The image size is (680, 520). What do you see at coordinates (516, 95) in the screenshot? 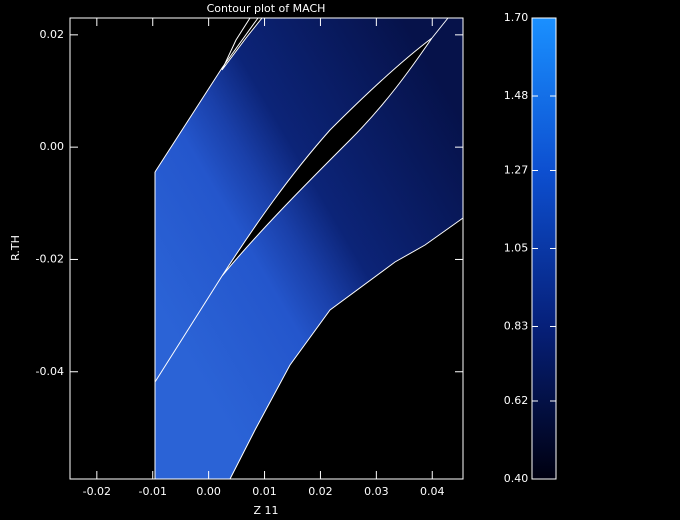
I see `colorbar-tick-label: 1.48` at bounding box center [516, 95].